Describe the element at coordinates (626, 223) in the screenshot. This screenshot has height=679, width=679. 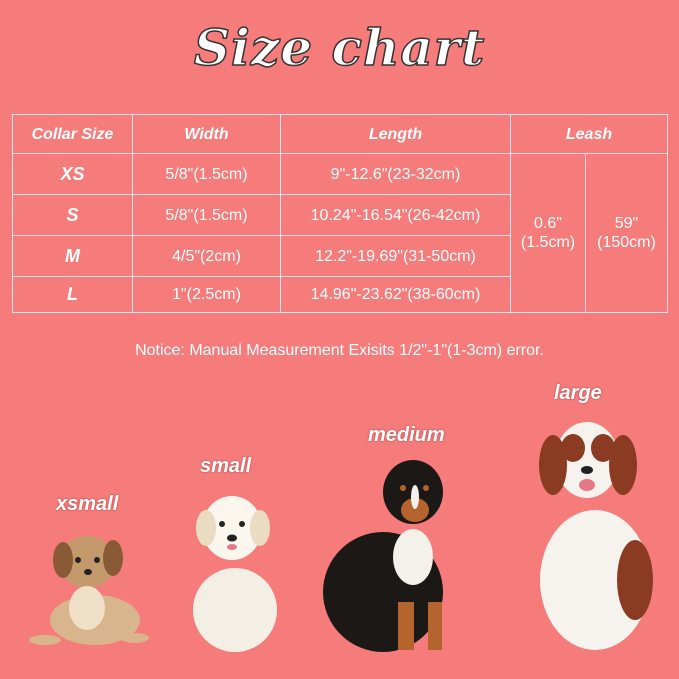
I see `leash-length-inch: 59"` at that location.